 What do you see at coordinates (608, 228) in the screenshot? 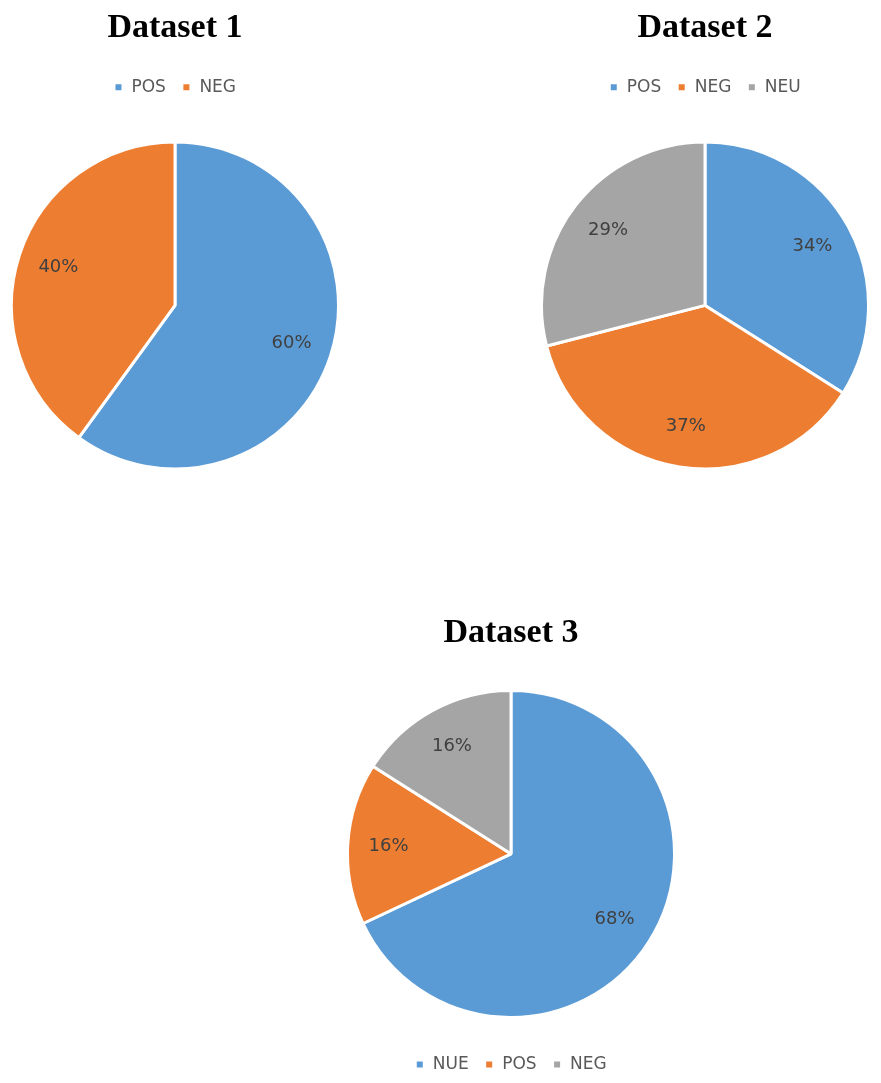
I see `data-label: 29%` at bounding box center [608, 228].